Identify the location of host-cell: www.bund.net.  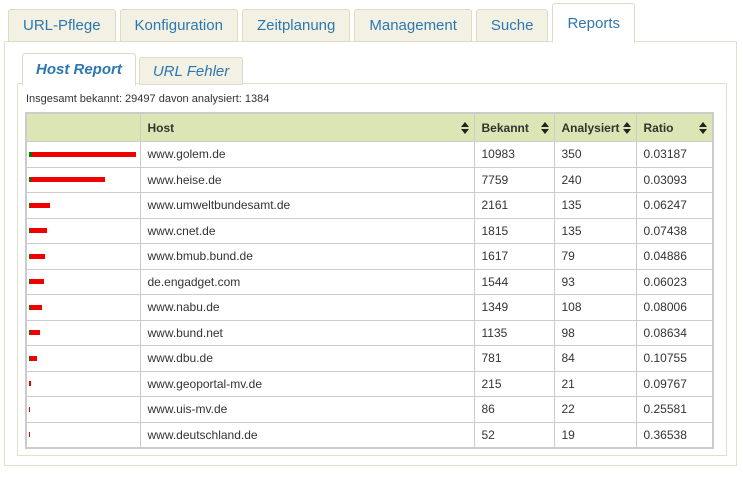
(307, 332).